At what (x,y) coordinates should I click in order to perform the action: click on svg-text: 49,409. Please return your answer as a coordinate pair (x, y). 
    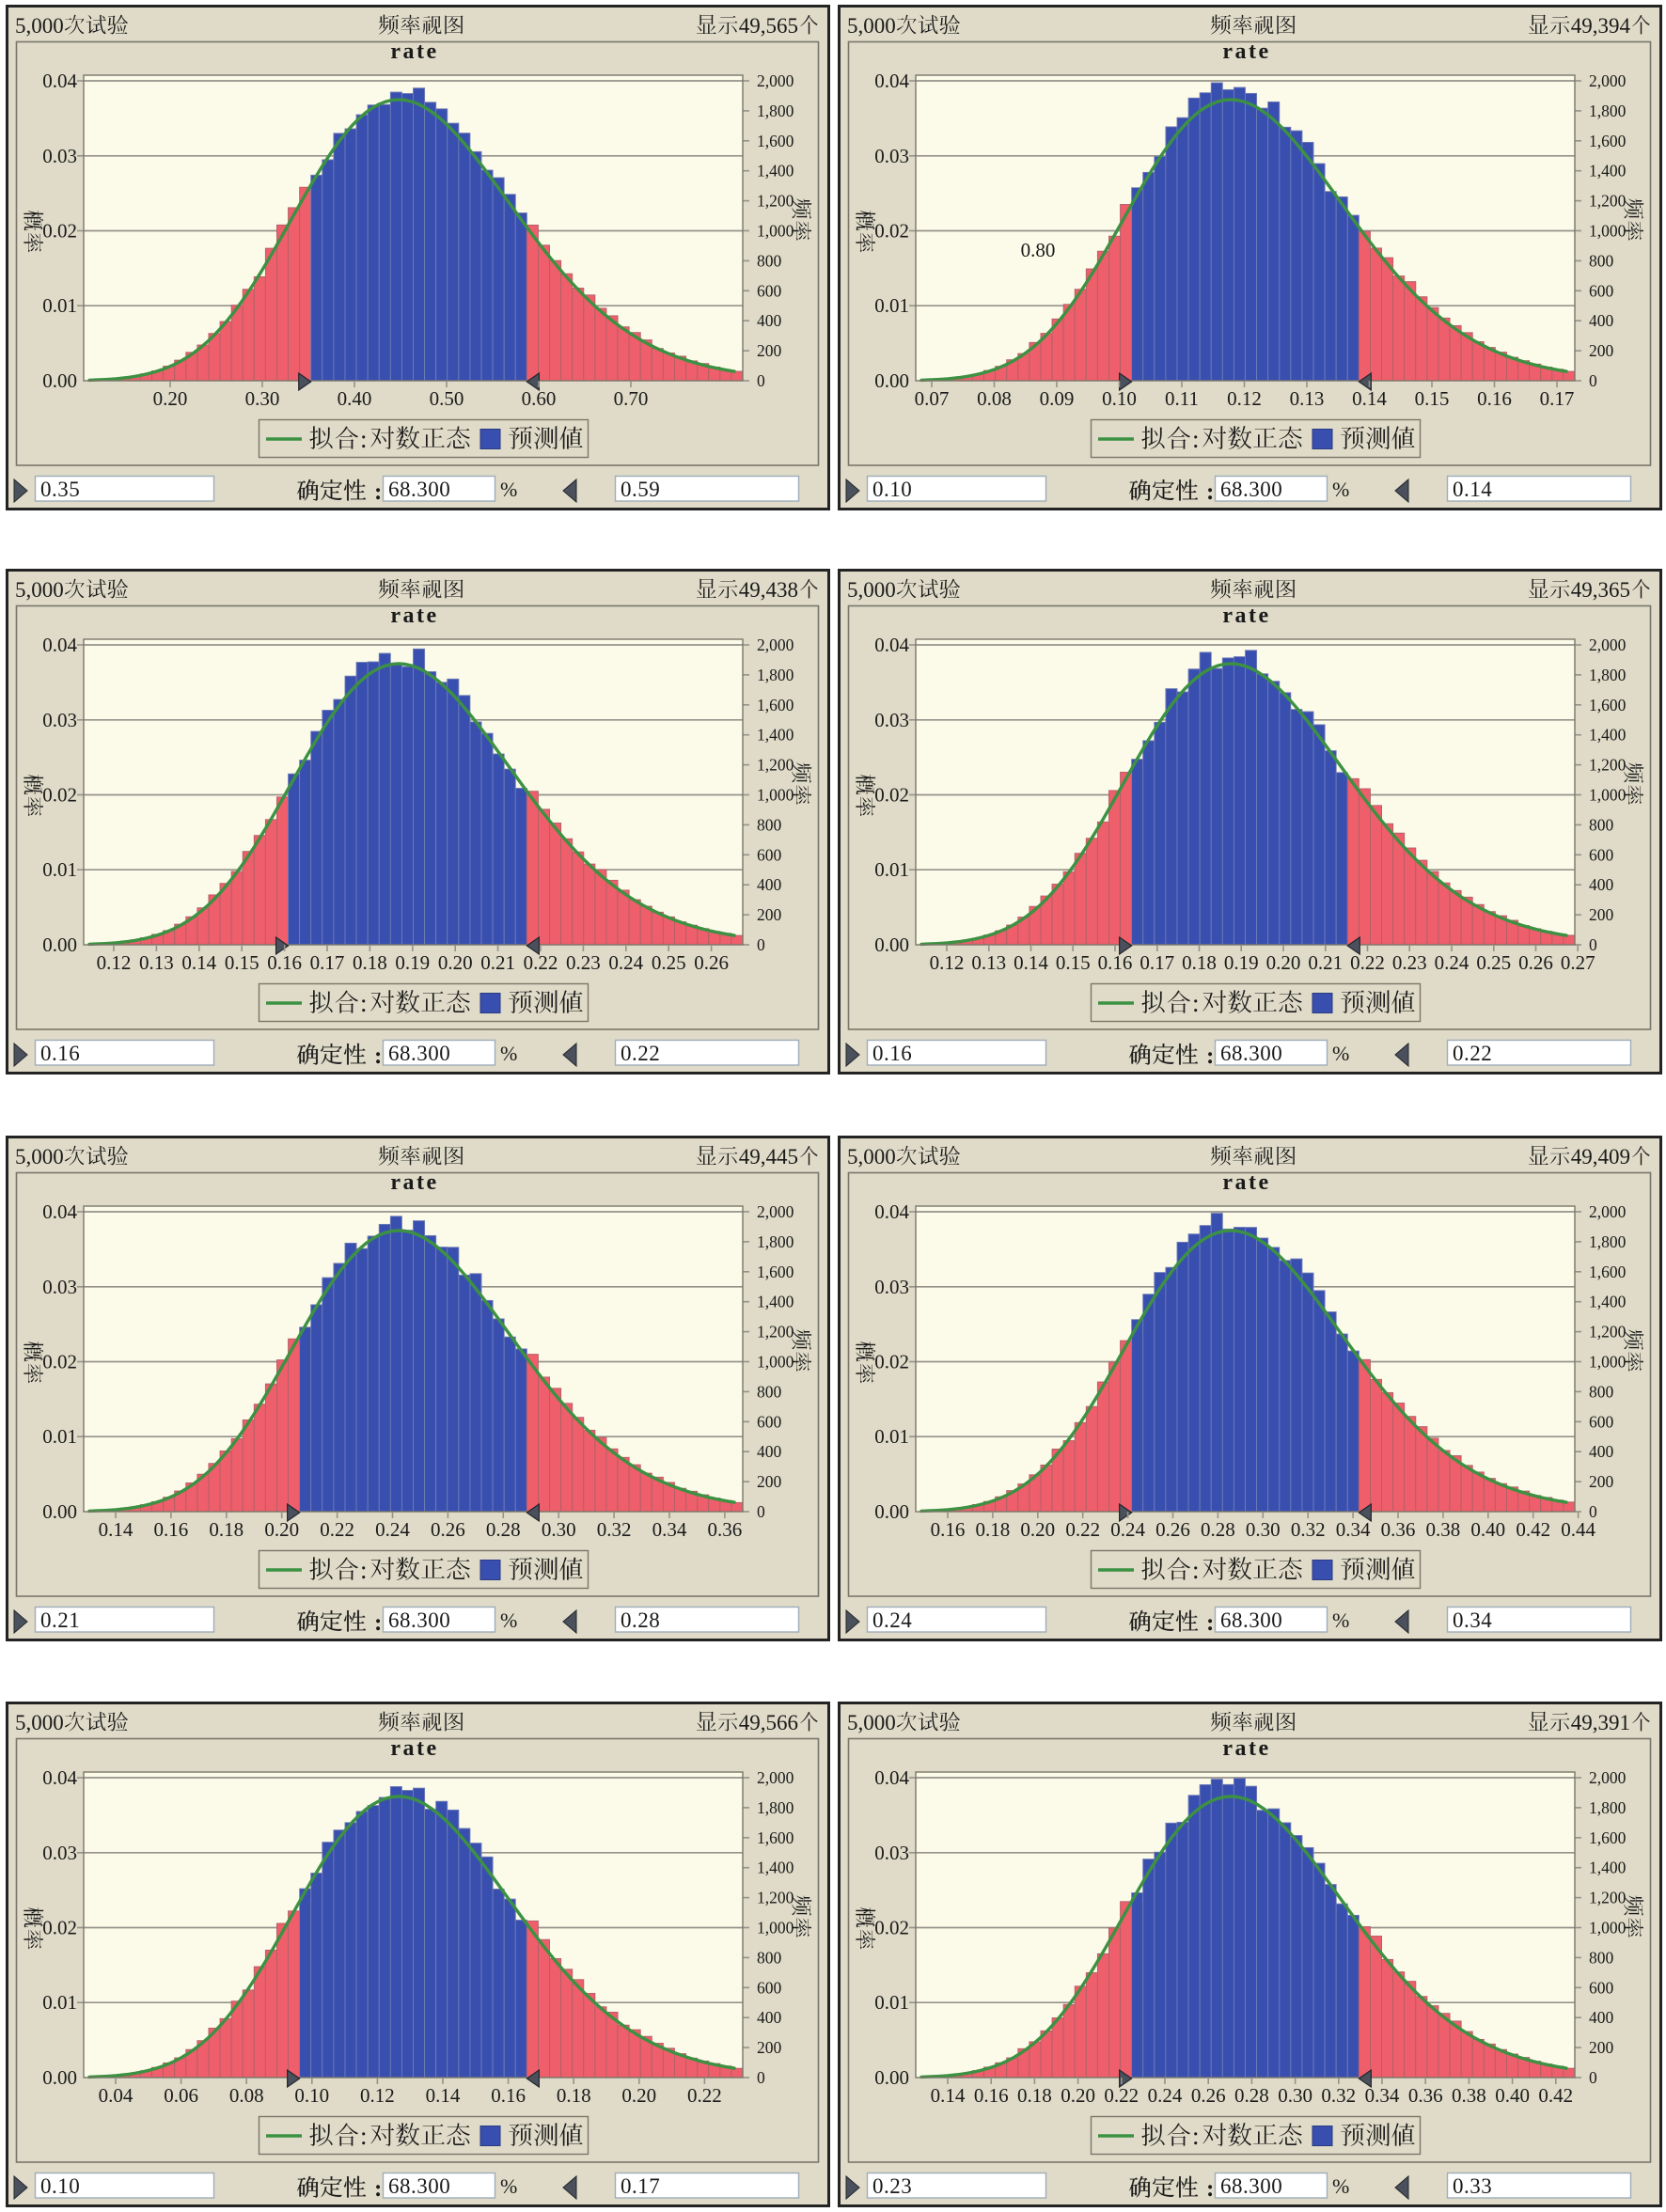
    Looking at the image, I should click on (1600, 1157).